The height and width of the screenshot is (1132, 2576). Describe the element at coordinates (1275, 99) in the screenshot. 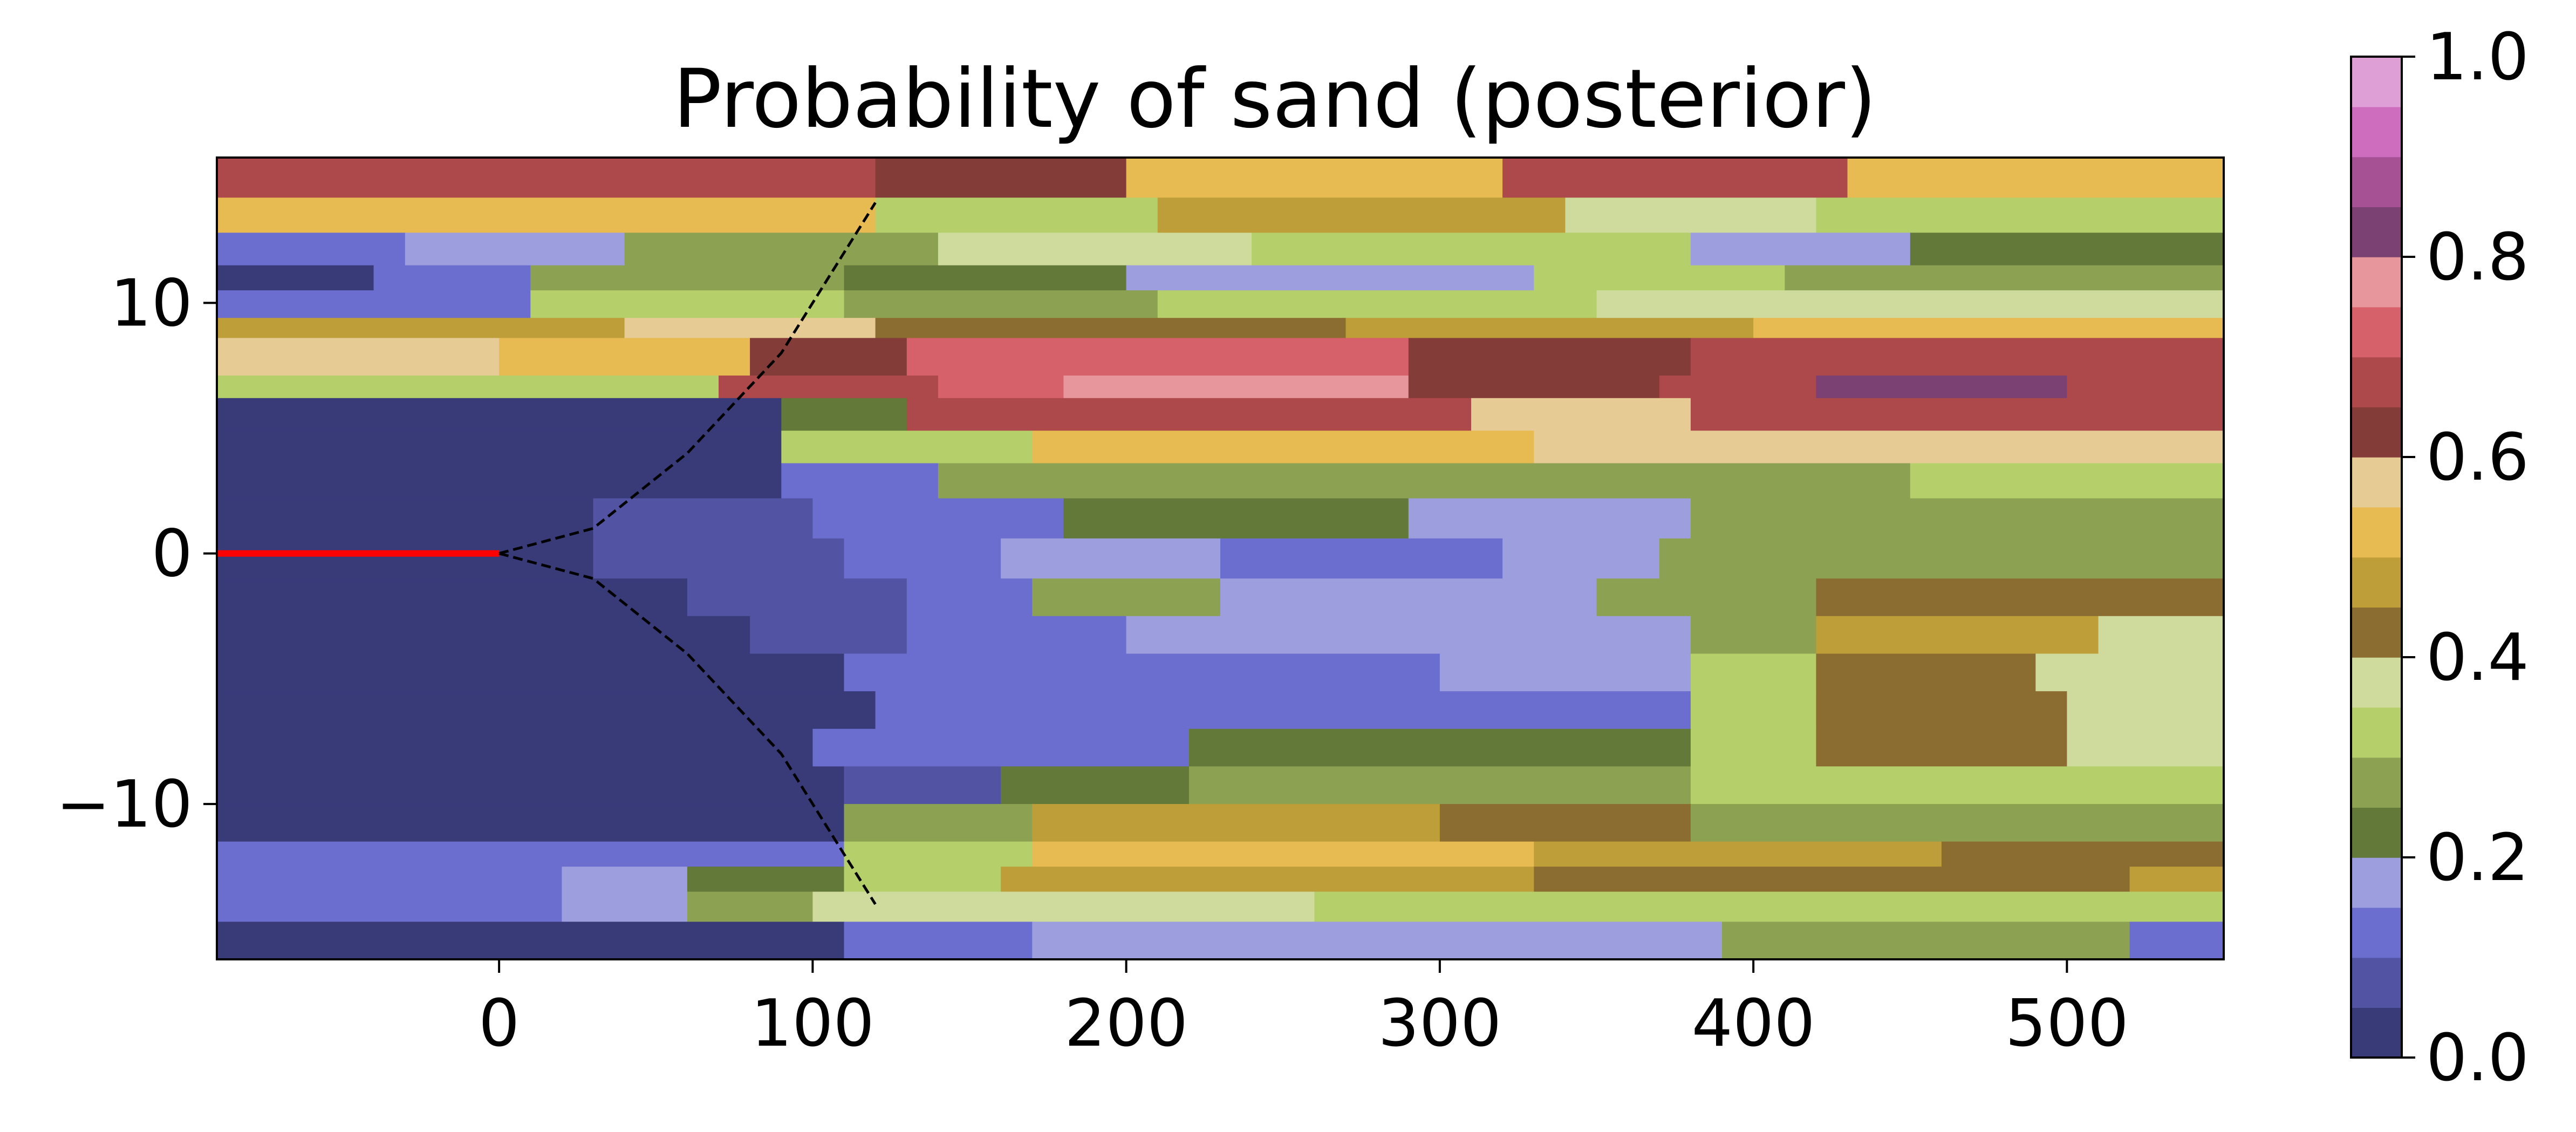

I see `chart-title: Probability of sand (posterior)` at that location.